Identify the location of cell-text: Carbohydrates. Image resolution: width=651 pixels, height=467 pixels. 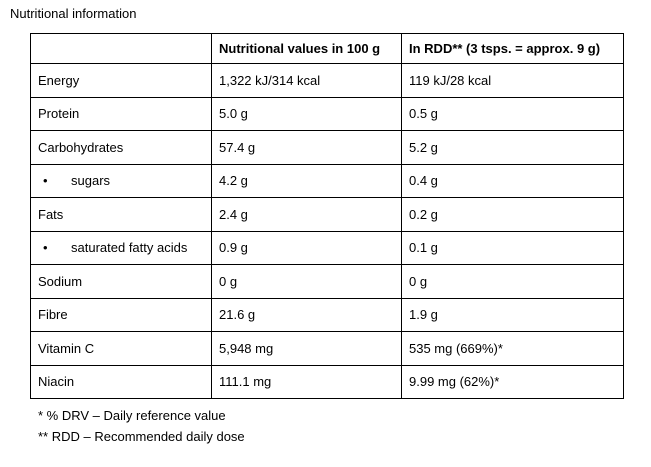
(81, 147).